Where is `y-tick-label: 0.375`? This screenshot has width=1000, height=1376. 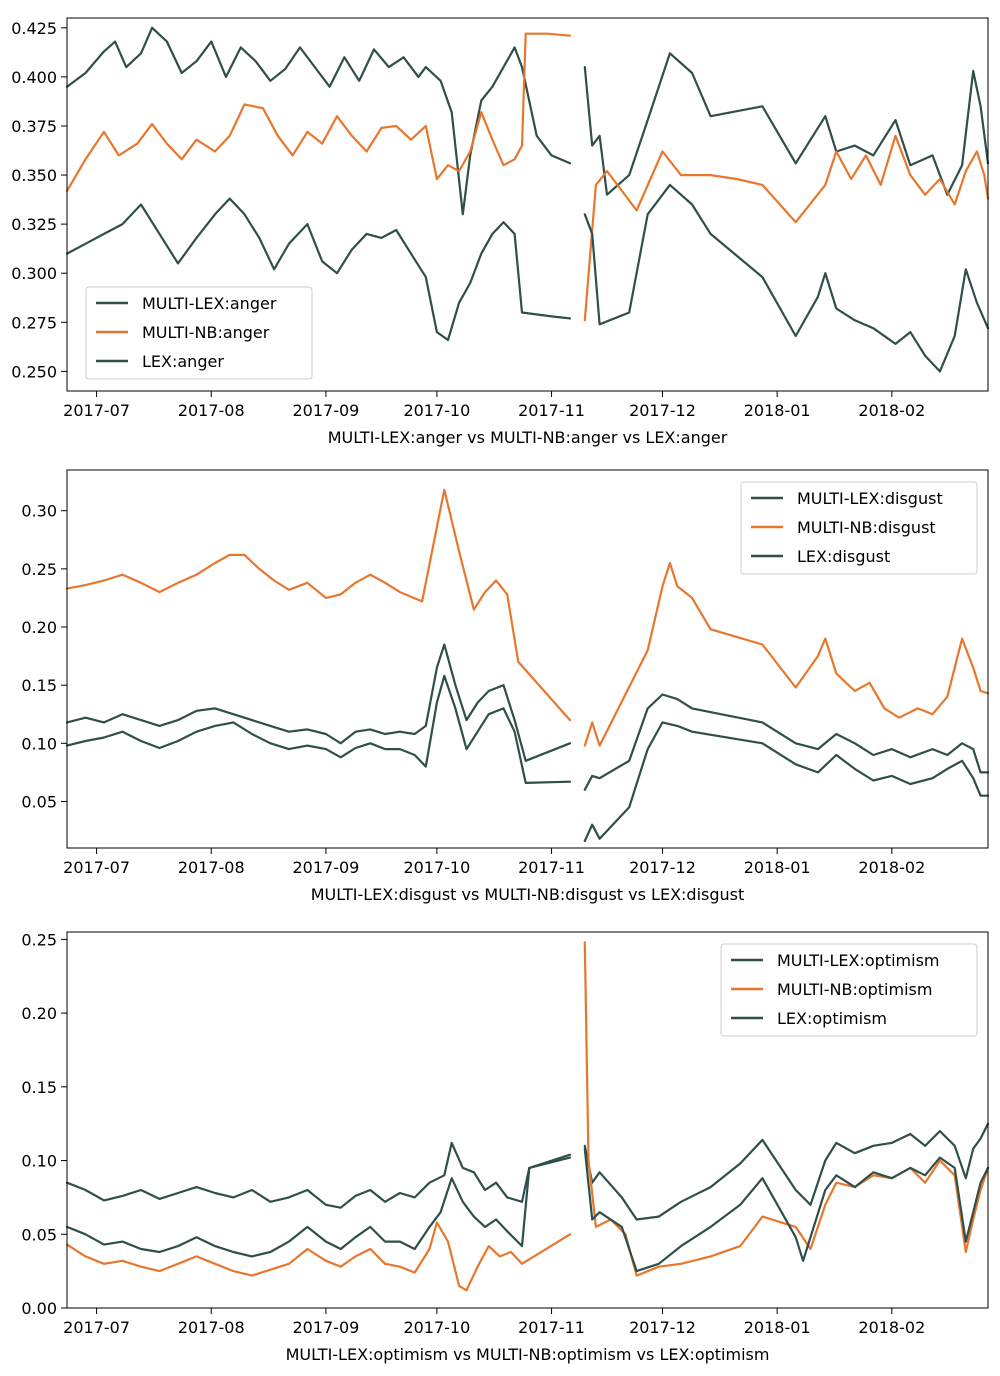
y-tick-label: 0.375 is located at coordinates (34, 126).